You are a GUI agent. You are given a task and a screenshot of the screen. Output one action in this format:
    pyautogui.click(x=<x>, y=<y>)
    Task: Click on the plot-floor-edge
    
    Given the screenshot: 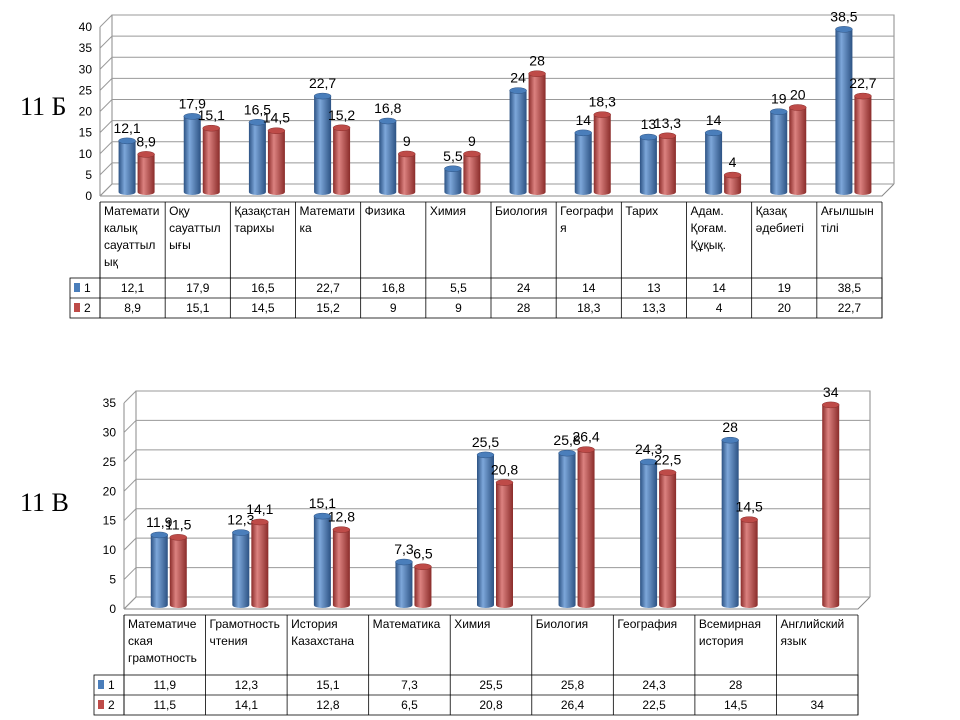 What is the action you would take?
    pyautogui.click(x=497, y=190)
    